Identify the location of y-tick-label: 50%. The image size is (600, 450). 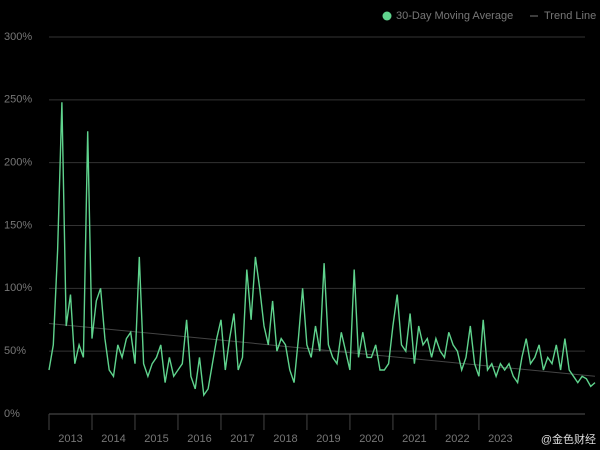
(15, 351).